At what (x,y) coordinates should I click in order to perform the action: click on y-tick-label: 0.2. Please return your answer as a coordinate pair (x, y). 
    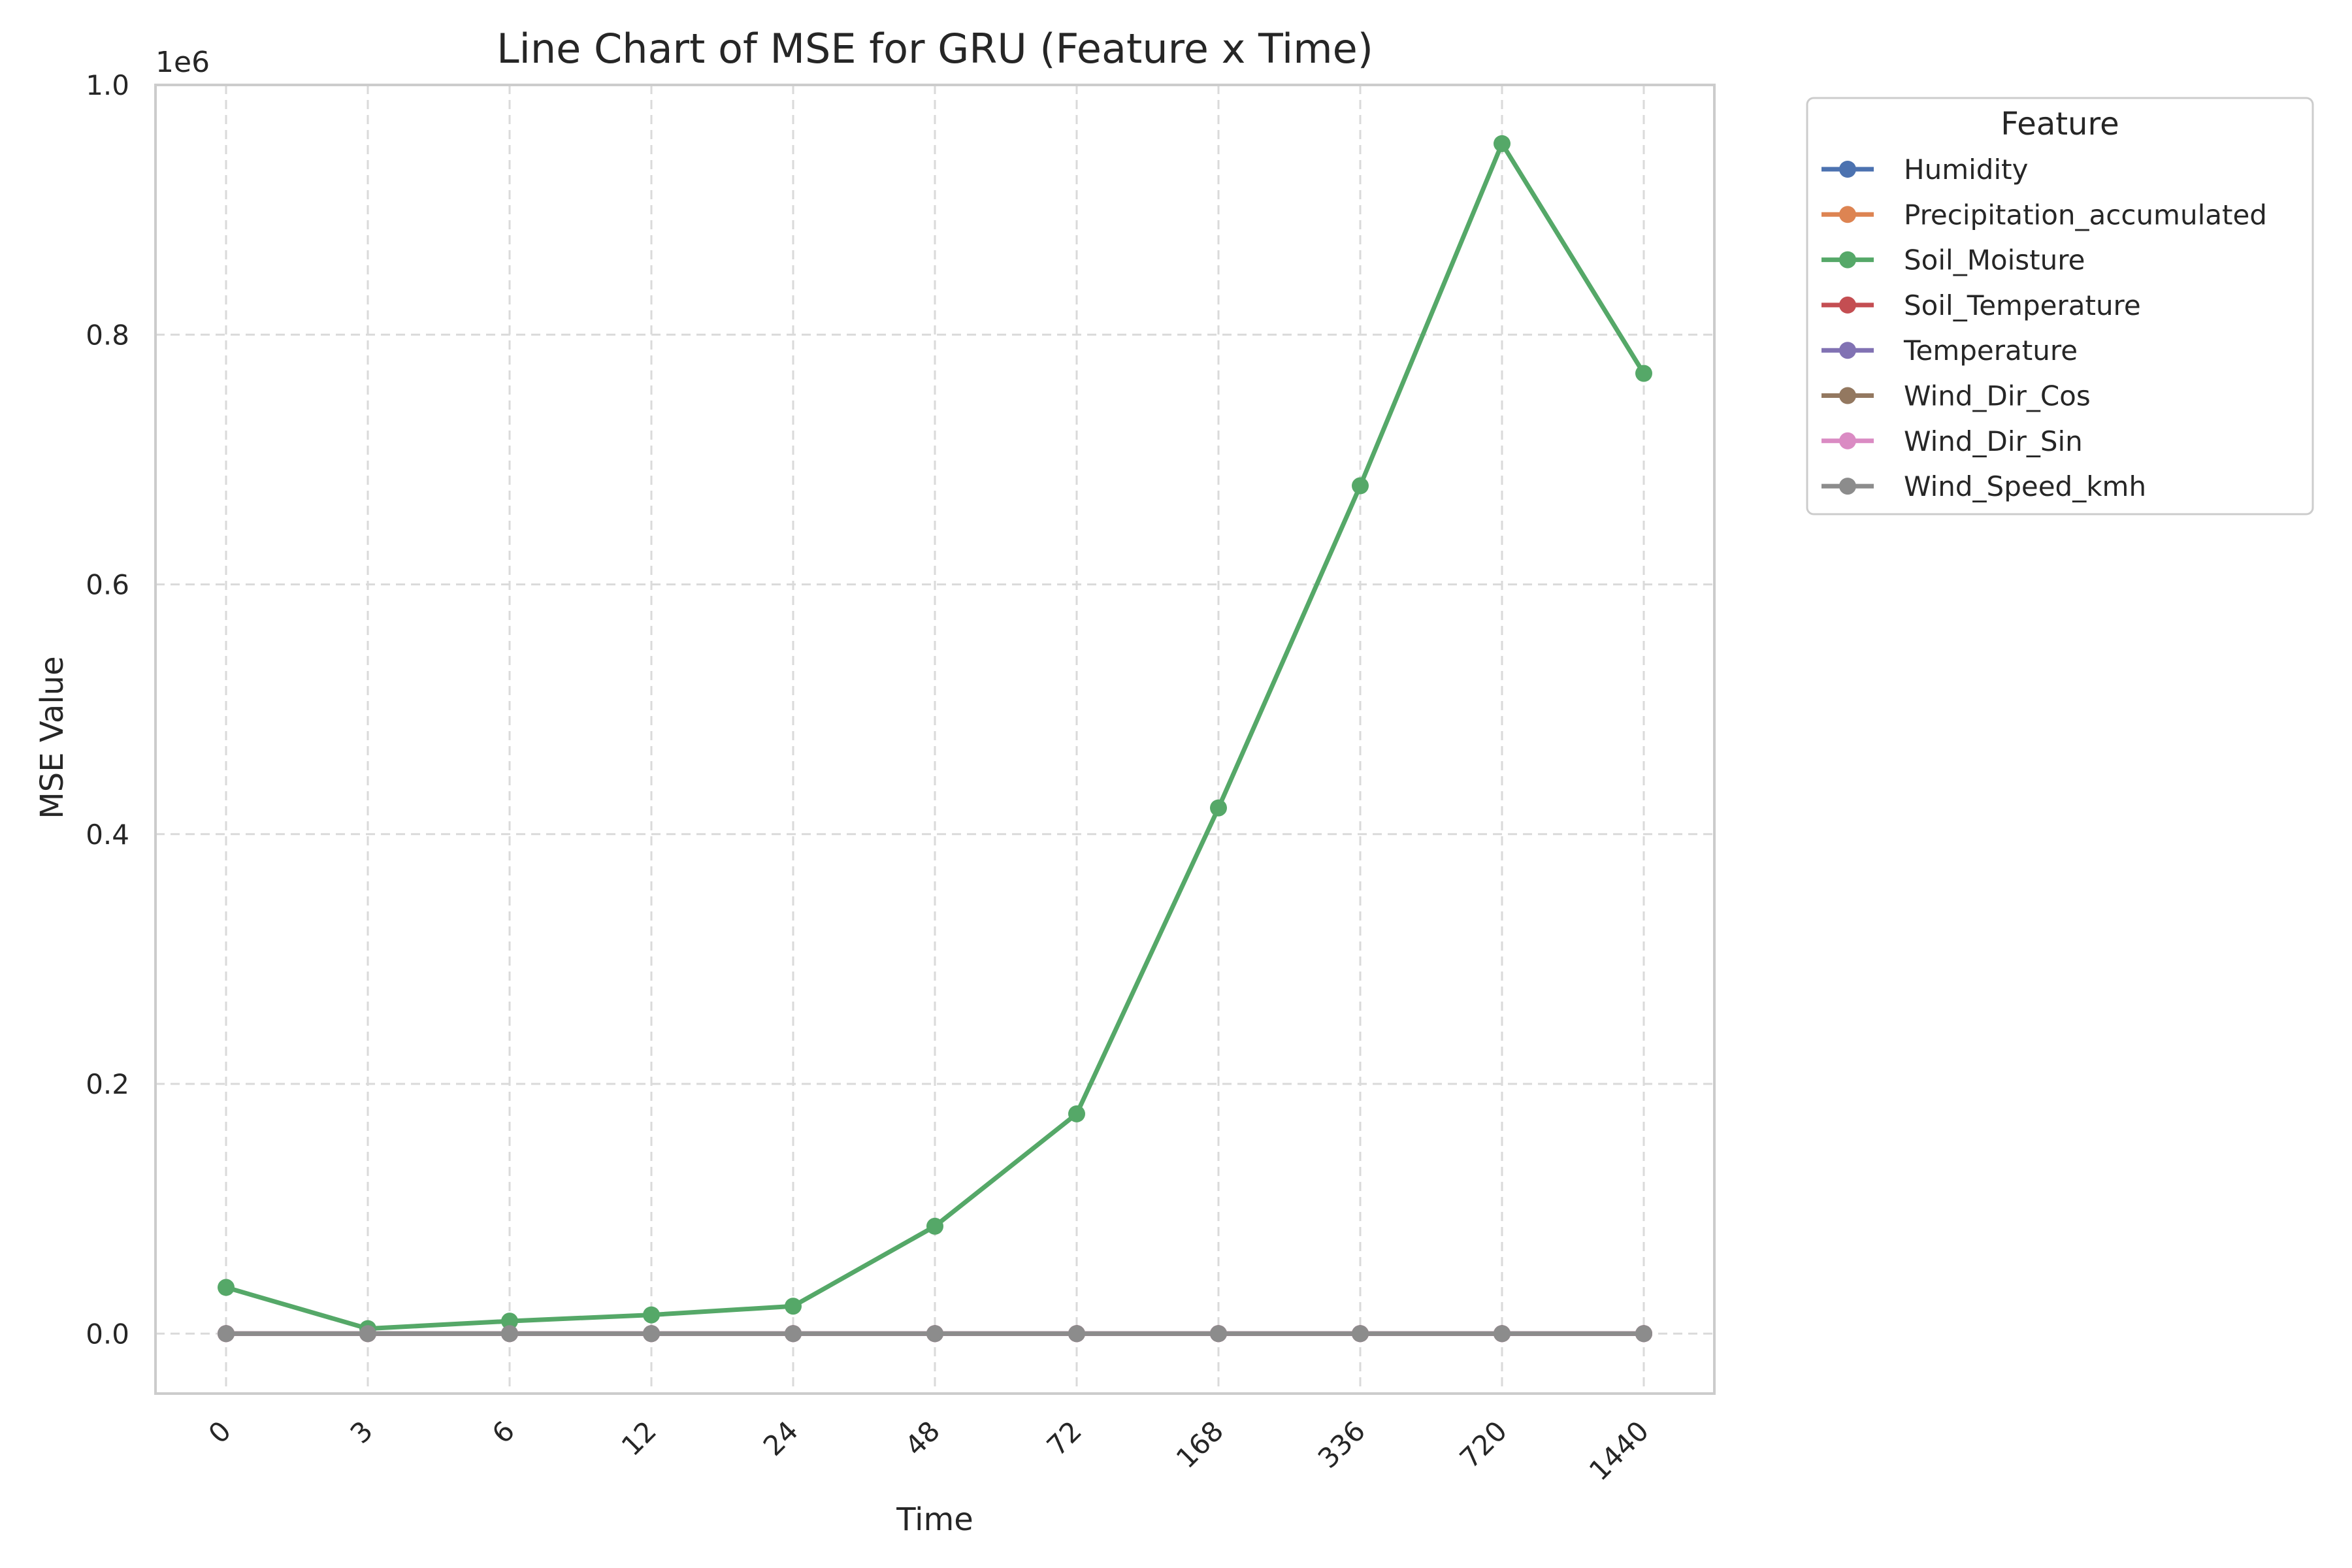
    Looking at the image, I should click on (107, 1084).